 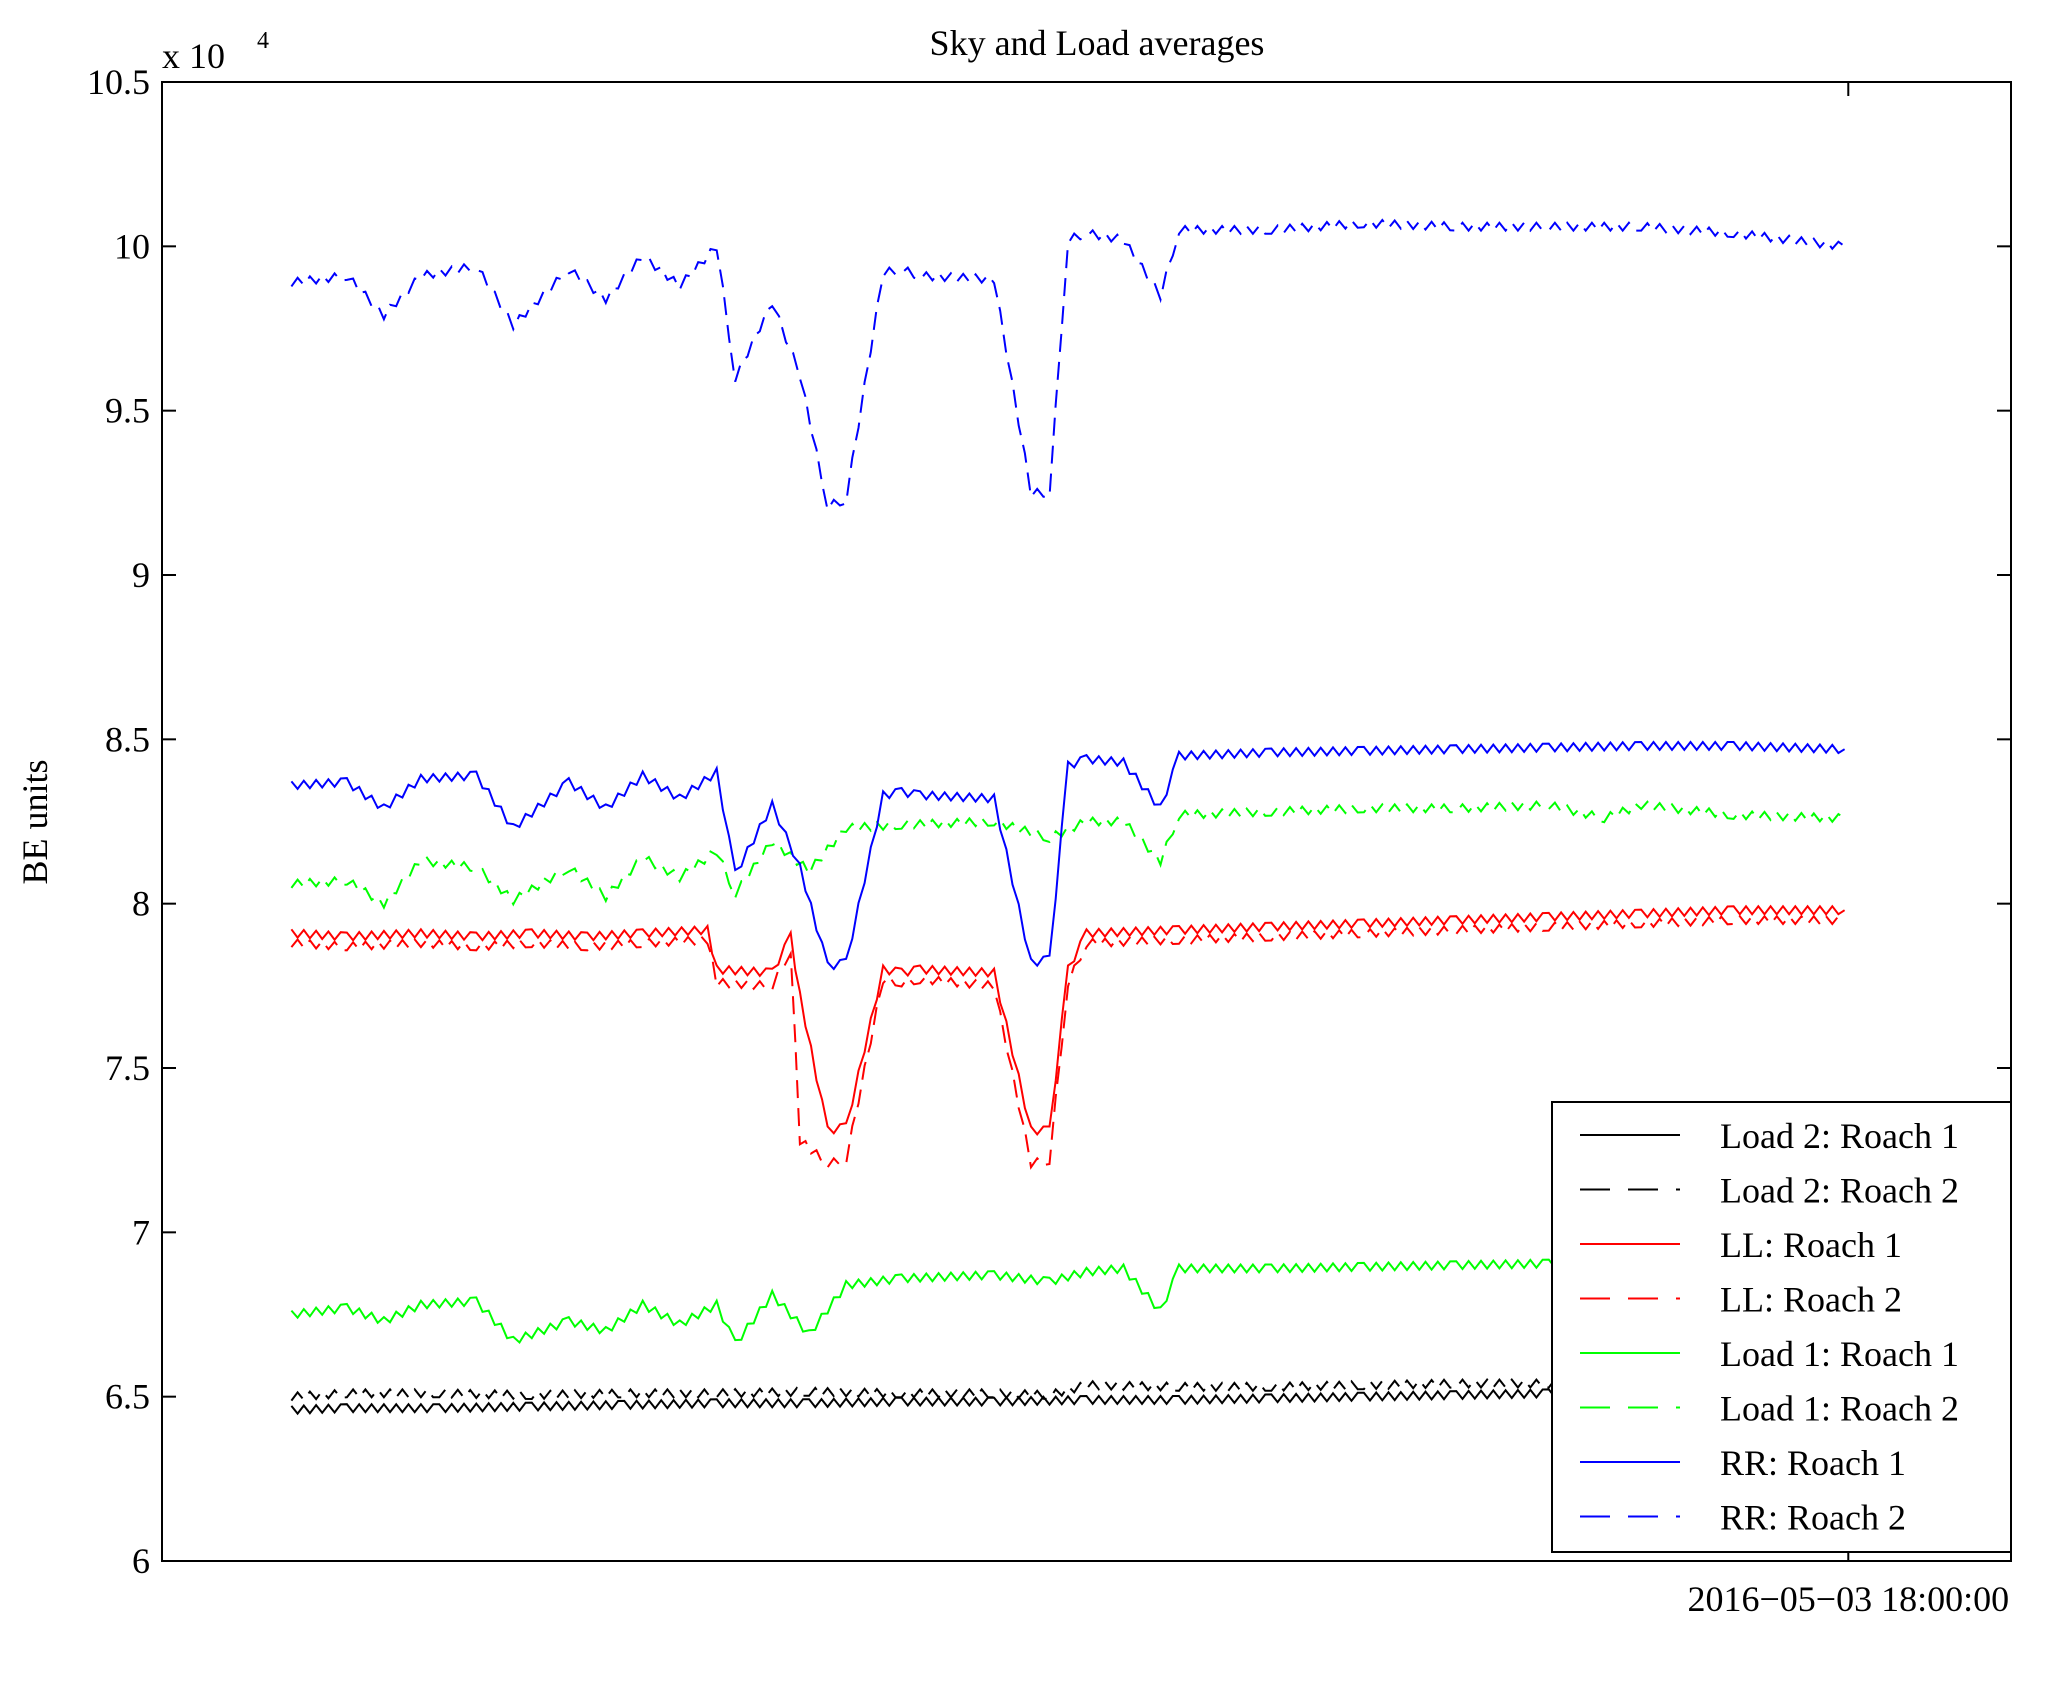 What do you see at coordinates (1811, 1300) in the screenshot?
I see `legend-label: LL: Roach 2` at bounding box center [1811, 1300].